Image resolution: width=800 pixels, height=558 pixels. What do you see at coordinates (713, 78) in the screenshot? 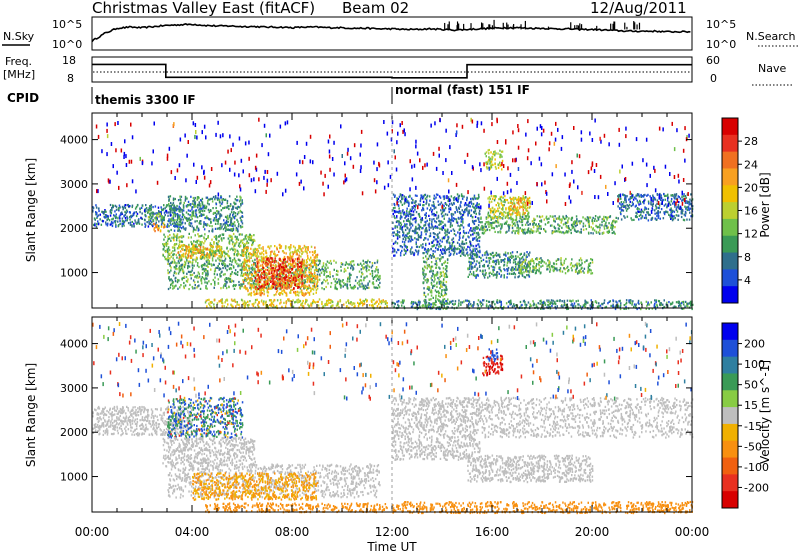
I see `nave-tick-bottom: 0` at bounding box center [713, 78].